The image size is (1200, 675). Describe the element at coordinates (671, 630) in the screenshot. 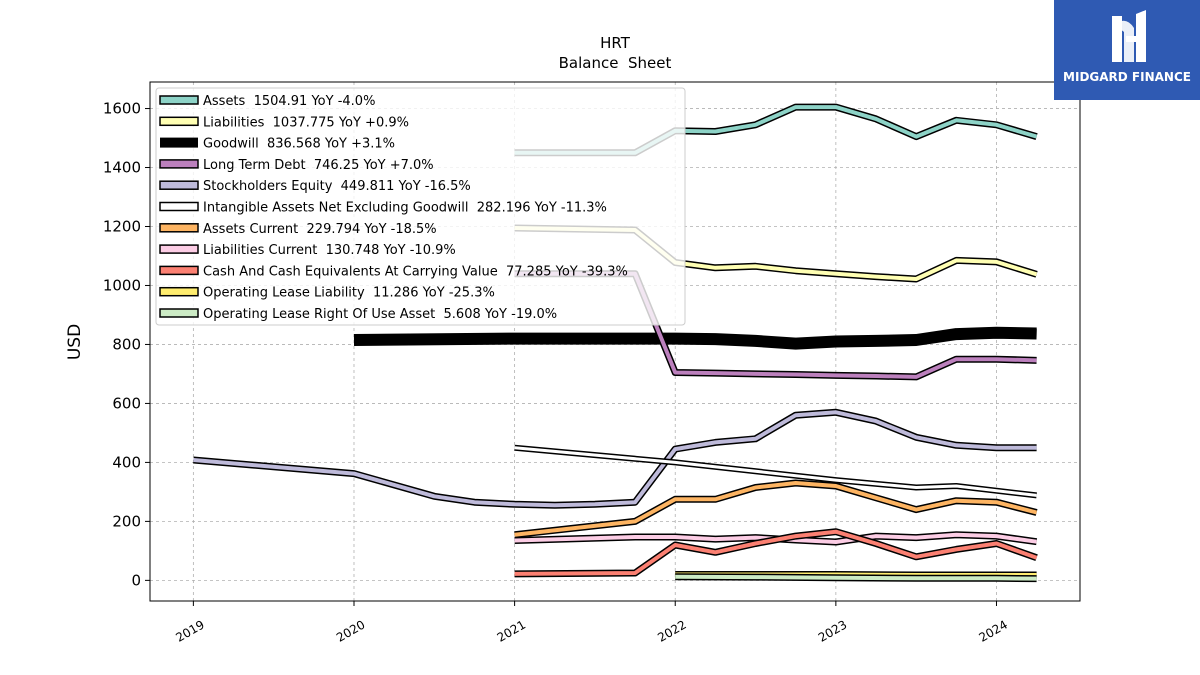

I see `x-tick-label: 2022` at that location.